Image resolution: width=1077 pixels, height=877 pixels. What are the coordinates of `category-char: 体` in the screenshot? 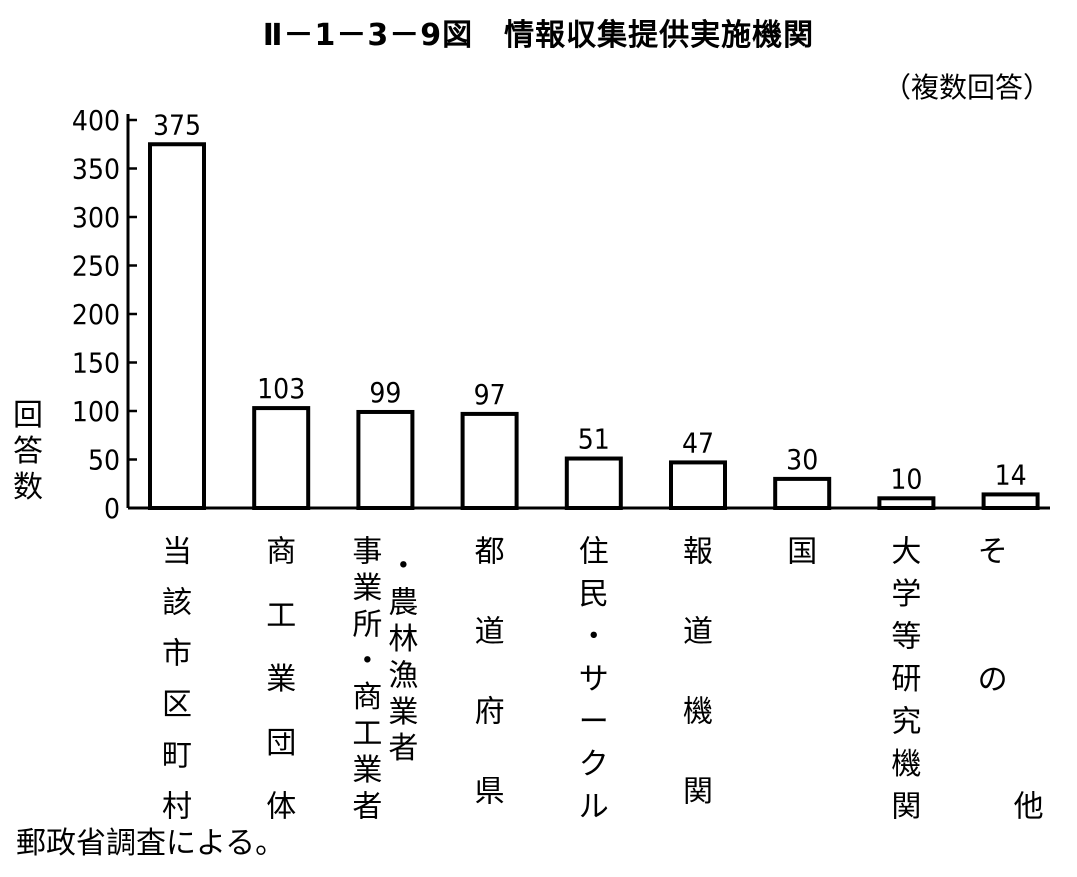 It's located at (281, 807).